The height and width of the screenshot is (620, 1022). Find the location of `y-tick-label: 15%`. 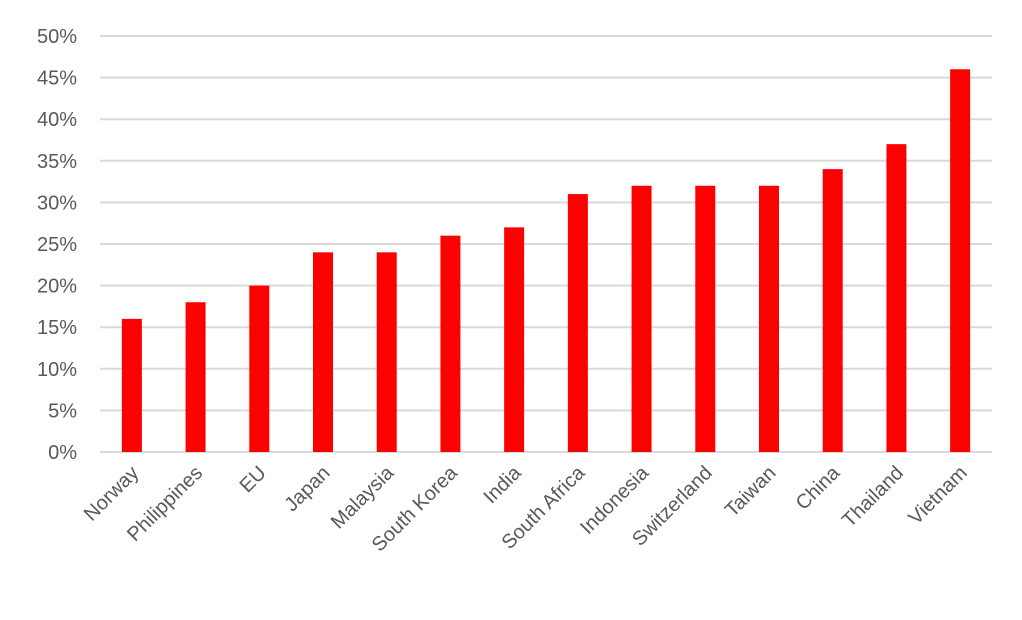

y-tick-label: 15% is located at coordinates (57, 328).